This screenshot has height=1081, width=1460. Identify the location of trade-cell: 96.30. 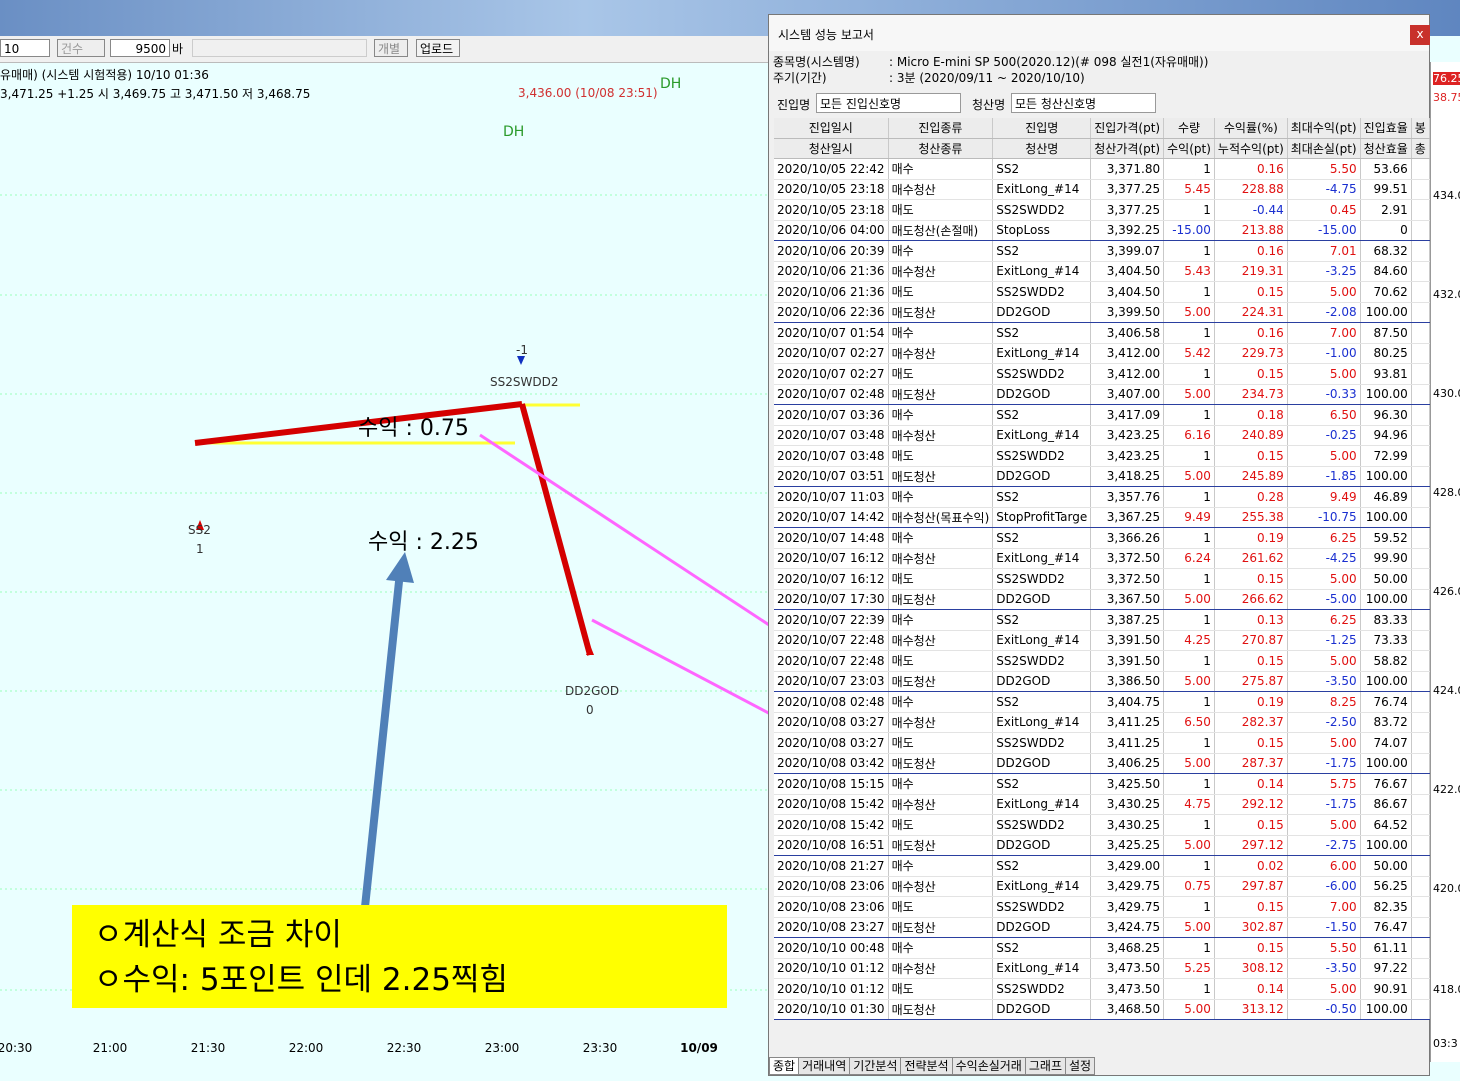
(1386, 415).